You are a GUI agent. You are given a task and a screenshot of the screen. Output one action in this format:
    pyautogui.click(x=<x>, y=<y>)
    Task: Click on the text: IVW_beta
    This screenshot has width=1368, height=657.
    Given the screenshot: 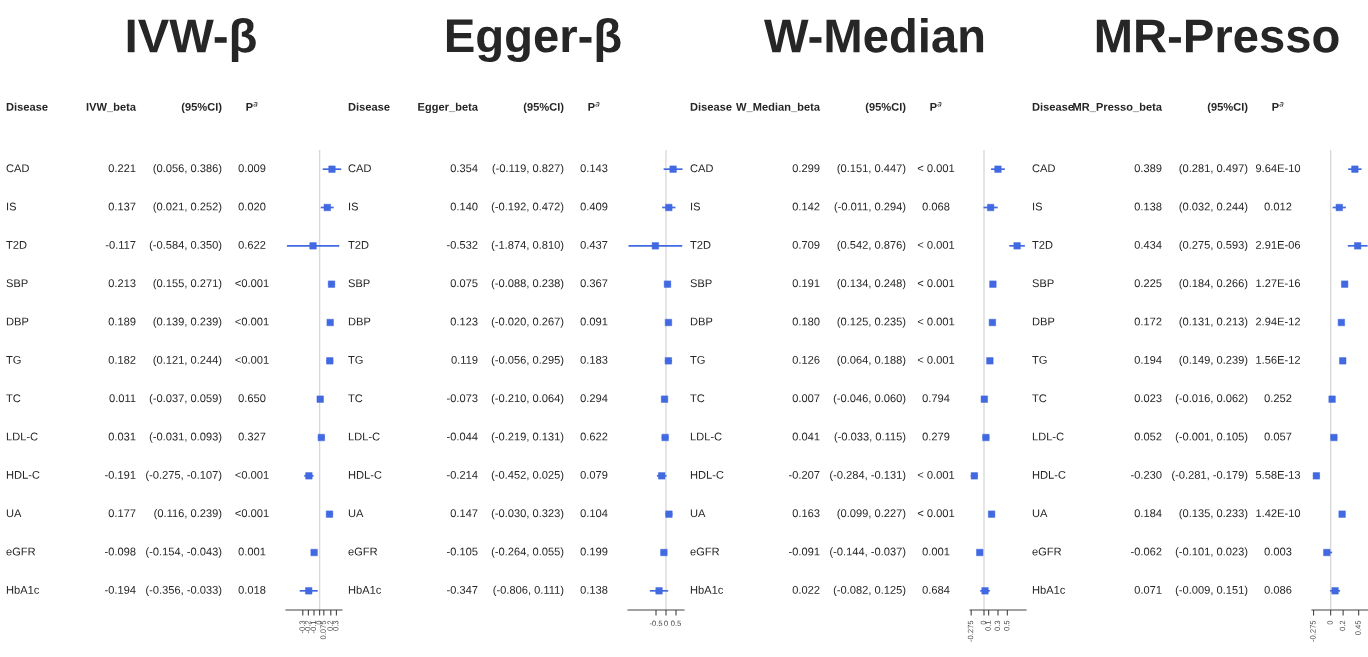 What is the action you would take?
    pyautogui.click(x=111, y=107)
    